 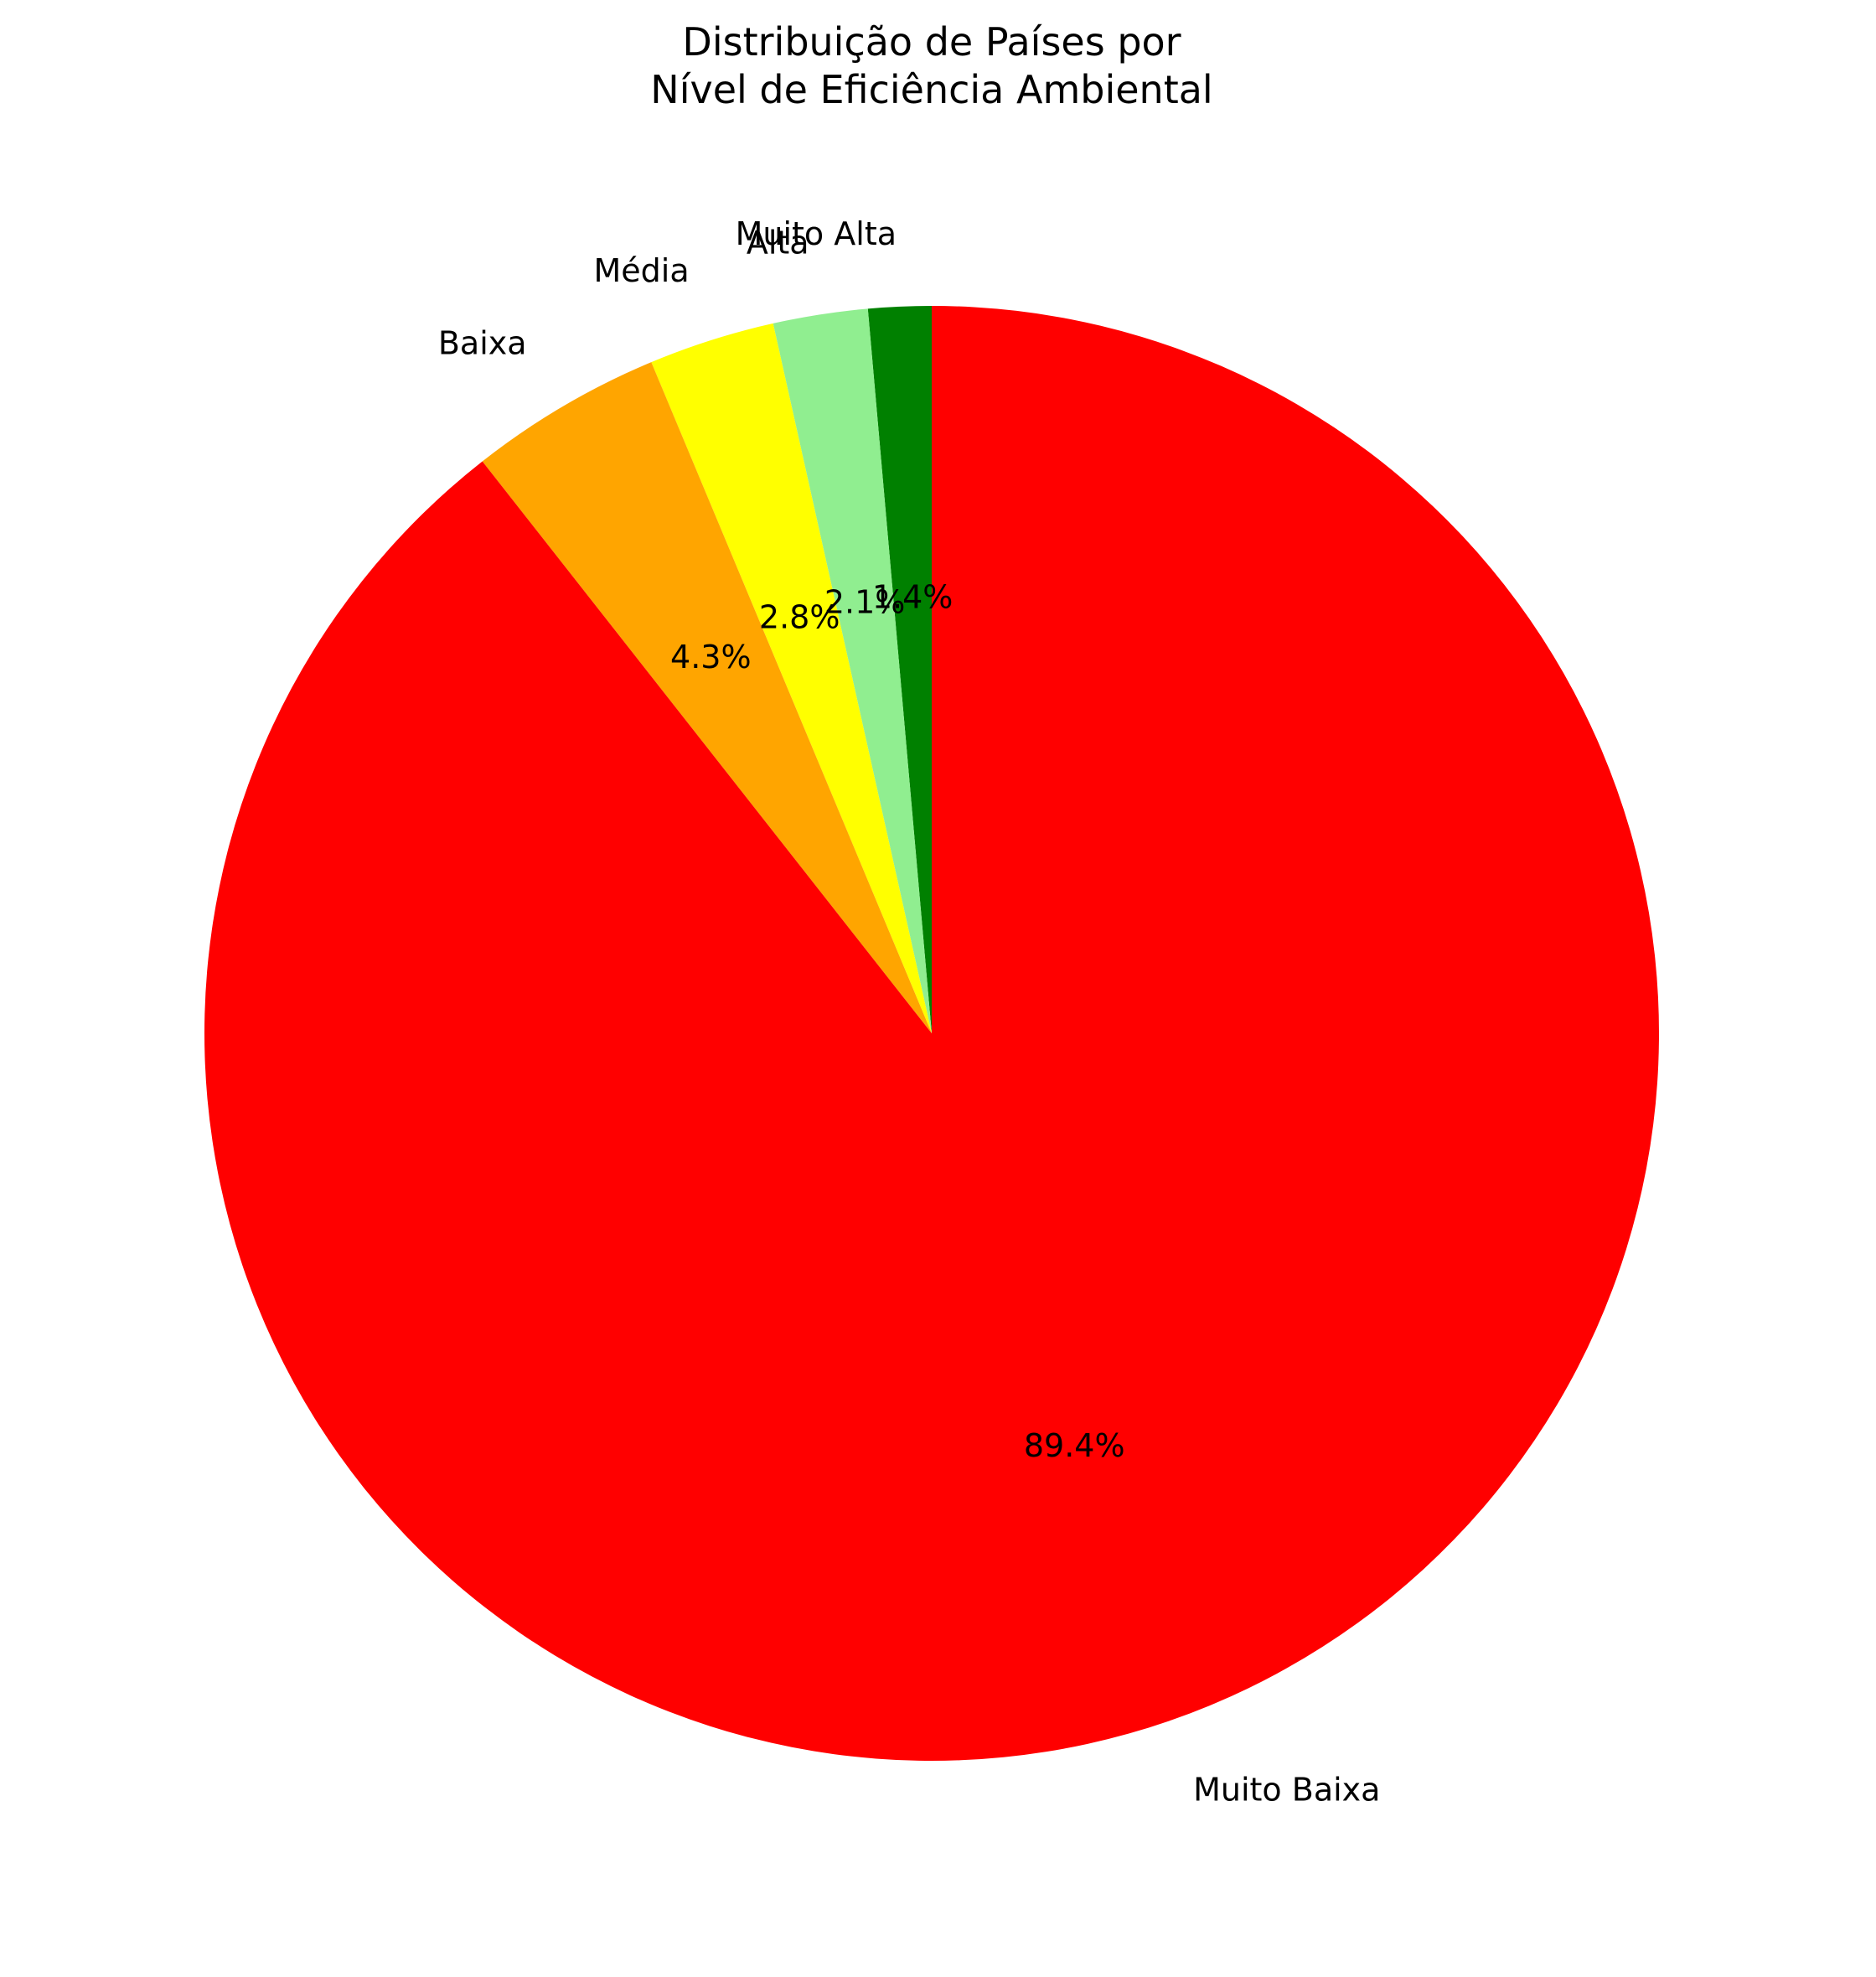 What do you see at coordinates (852, 670) in the screenshot?
I see `slice-alta` at bounding box center [852, 670].